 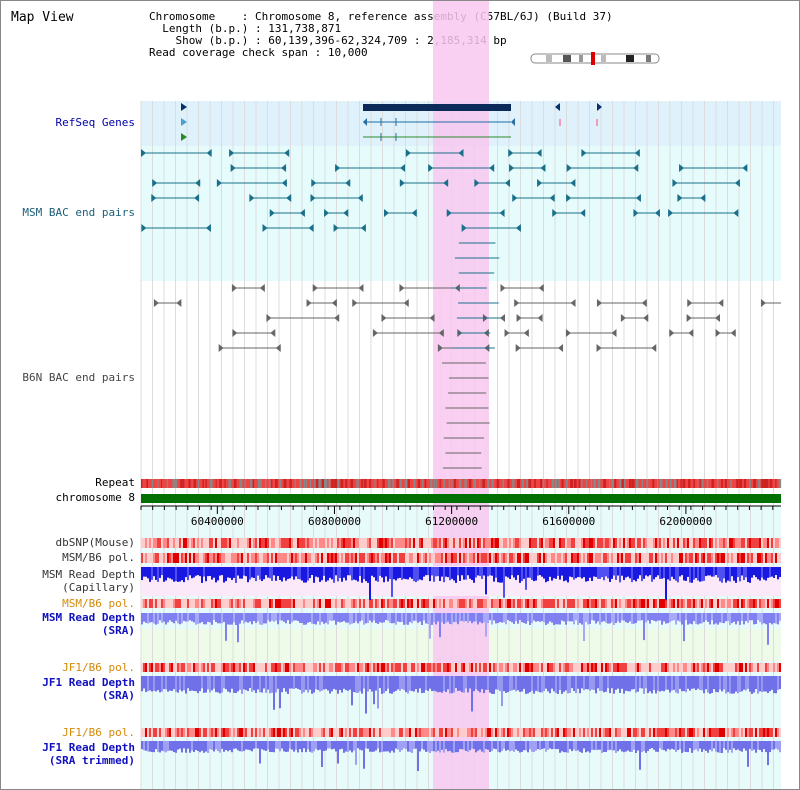 I want to click on track-label-msm-b6-pol-2: MSM/B6 pol., so click(x=98, y=603).